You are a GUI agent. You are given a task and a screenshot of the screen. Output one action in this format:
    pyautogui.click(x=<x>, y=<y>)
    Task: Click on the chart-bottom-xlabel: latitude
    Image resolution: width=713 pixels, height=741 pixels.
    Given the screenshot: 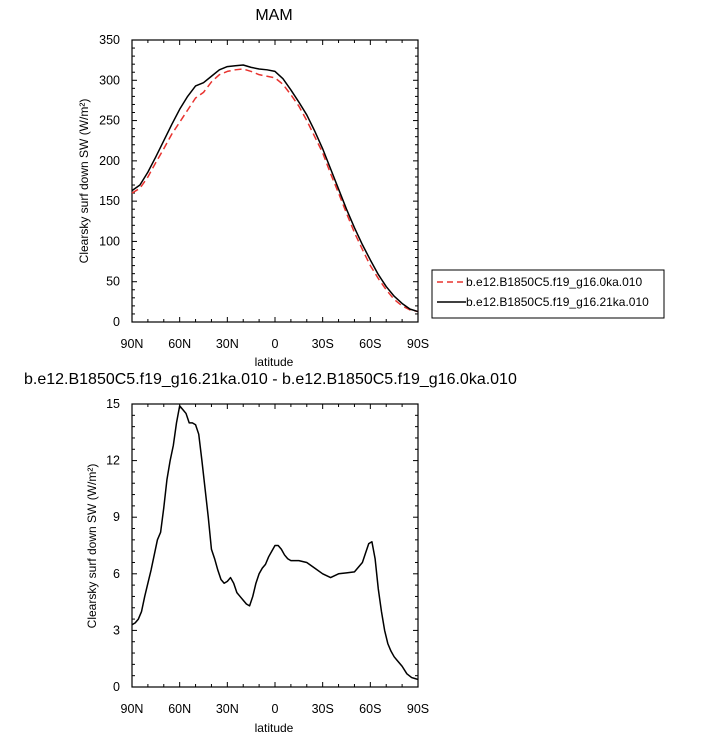 What is the action you would take?
    pyautogui.click(x=274, y=728)
    